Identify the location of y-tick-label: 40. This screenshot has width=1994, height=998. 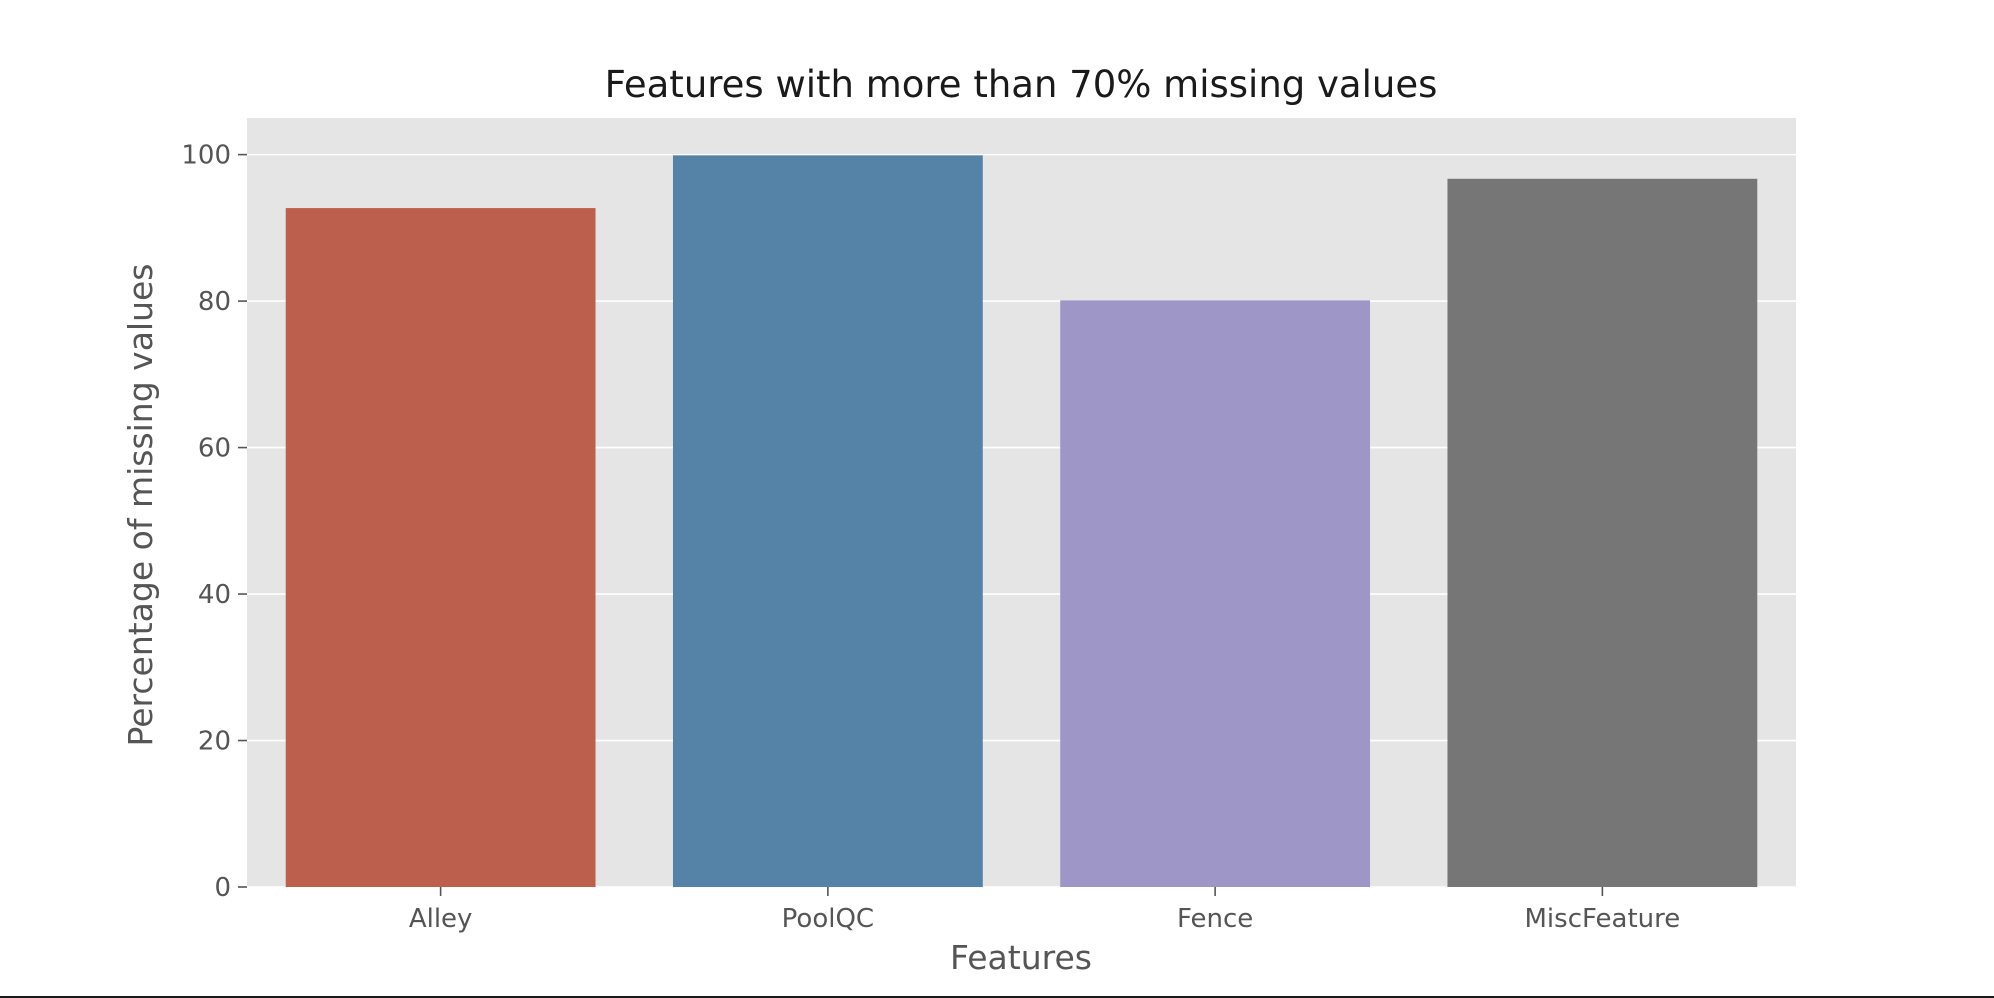
(214, 595).